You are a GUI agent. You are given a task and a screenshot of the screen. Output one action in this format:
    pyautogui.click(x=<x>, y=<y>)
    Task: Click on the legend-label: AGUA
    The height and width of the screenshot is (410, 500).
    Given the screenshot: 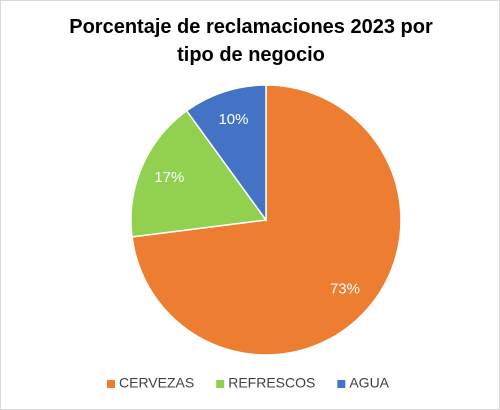 What is the action you would take?
    pyautogui.click(x=369, y=383)
    